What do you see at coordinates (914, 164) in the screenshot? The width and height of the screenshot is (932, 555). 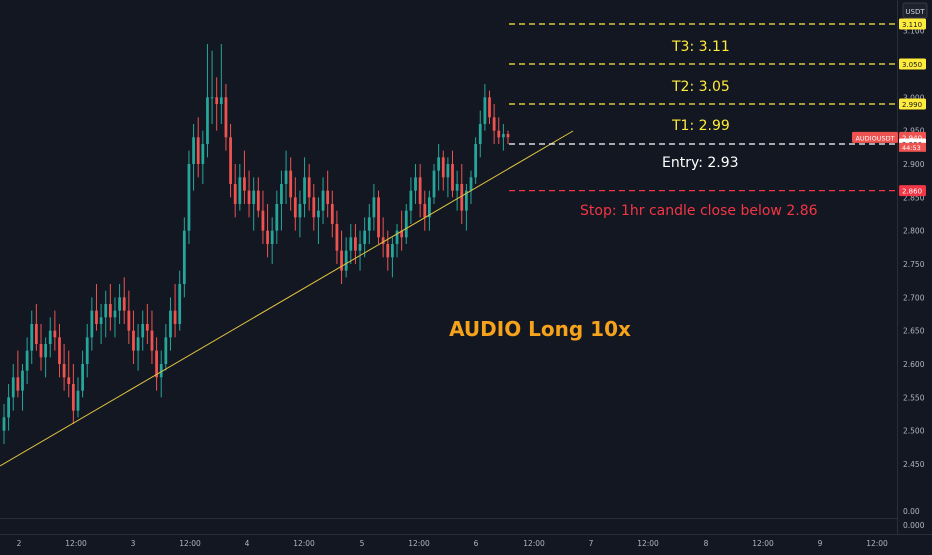 I see `price-tick-label: 2.900` at bounding box center [914, 164].